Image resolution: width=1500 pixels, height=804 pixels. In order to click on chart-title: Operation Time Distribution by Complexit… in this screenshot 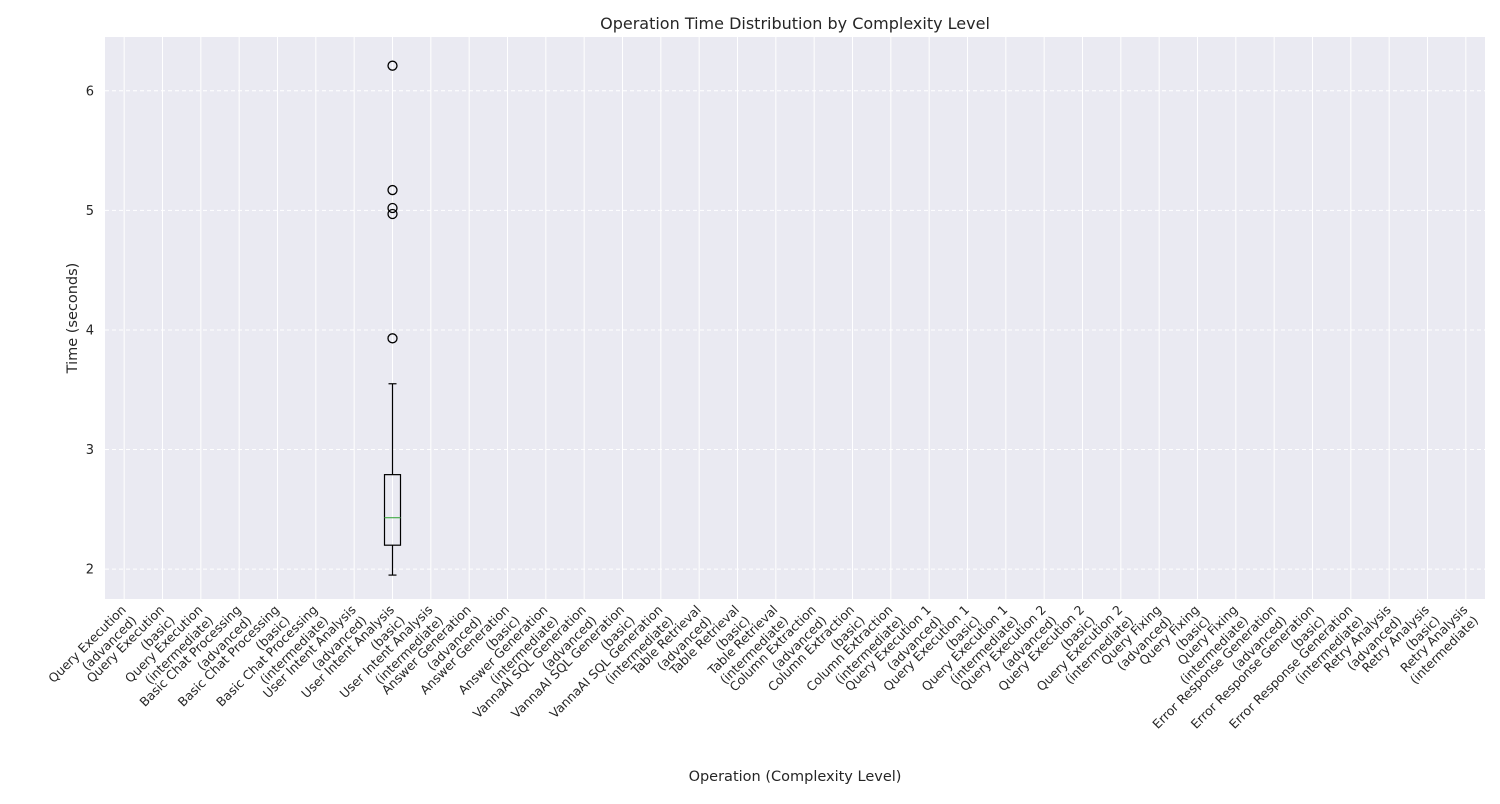, I will do `click(795, 23)`.